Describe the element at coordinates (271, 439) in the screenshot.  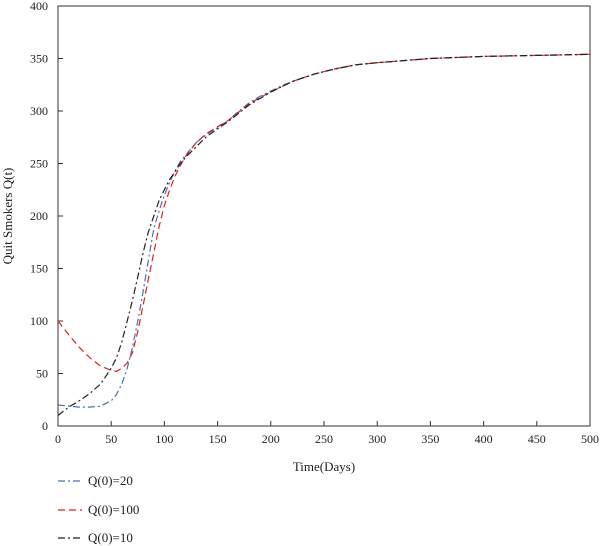
I see `x-tick-label: 200` at that location.